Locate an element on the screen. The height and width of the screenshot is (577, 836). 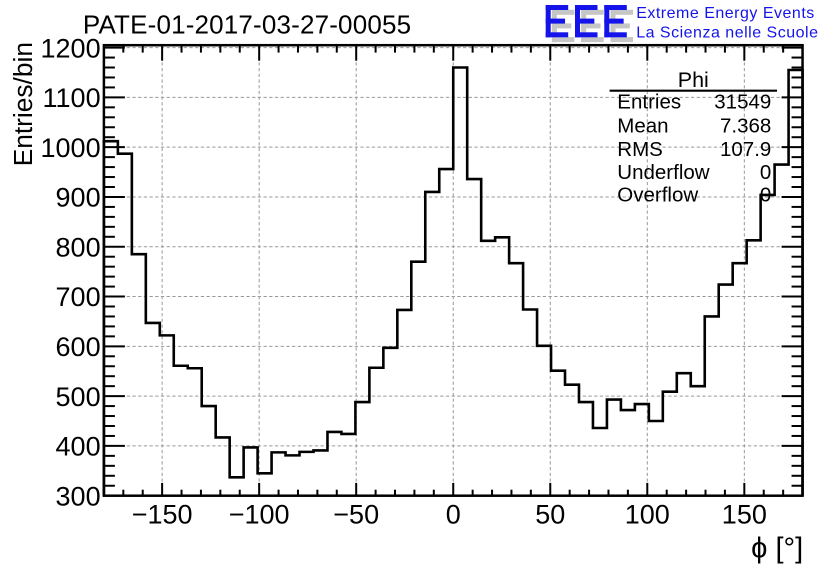
svg-text: Entries is located at coordinates (649, 101).